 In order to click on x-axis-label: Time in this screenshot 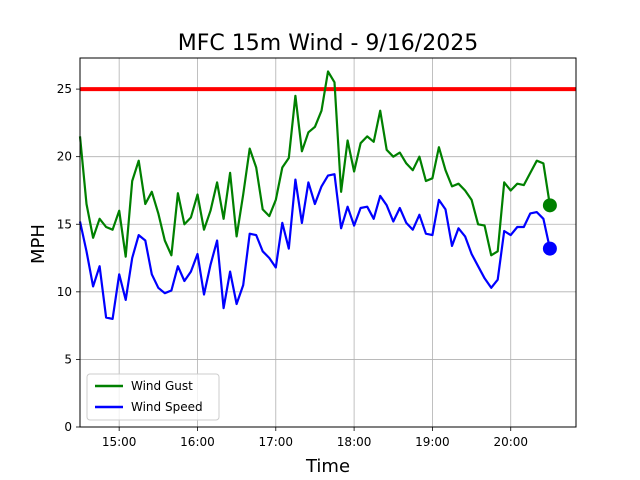, I will do `click(327, 466)`.